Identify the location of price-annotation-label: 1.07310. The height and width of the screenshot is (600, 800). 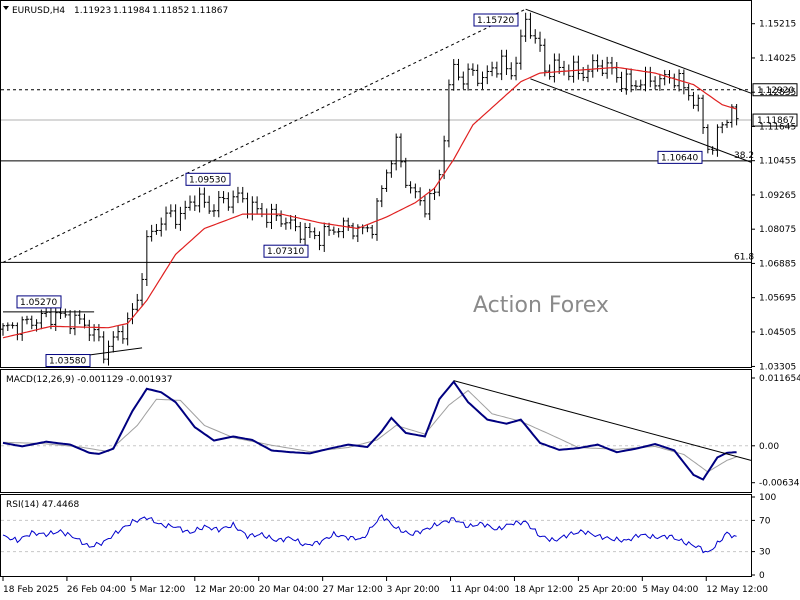
(285, 252).